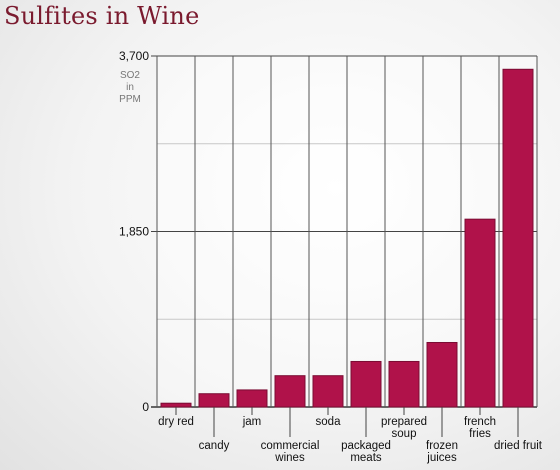  What do you see at coordinates (102, 16) in the screenshot?
I see `chart-title: Sulfites in Wine` at bounding box center [102, 16].